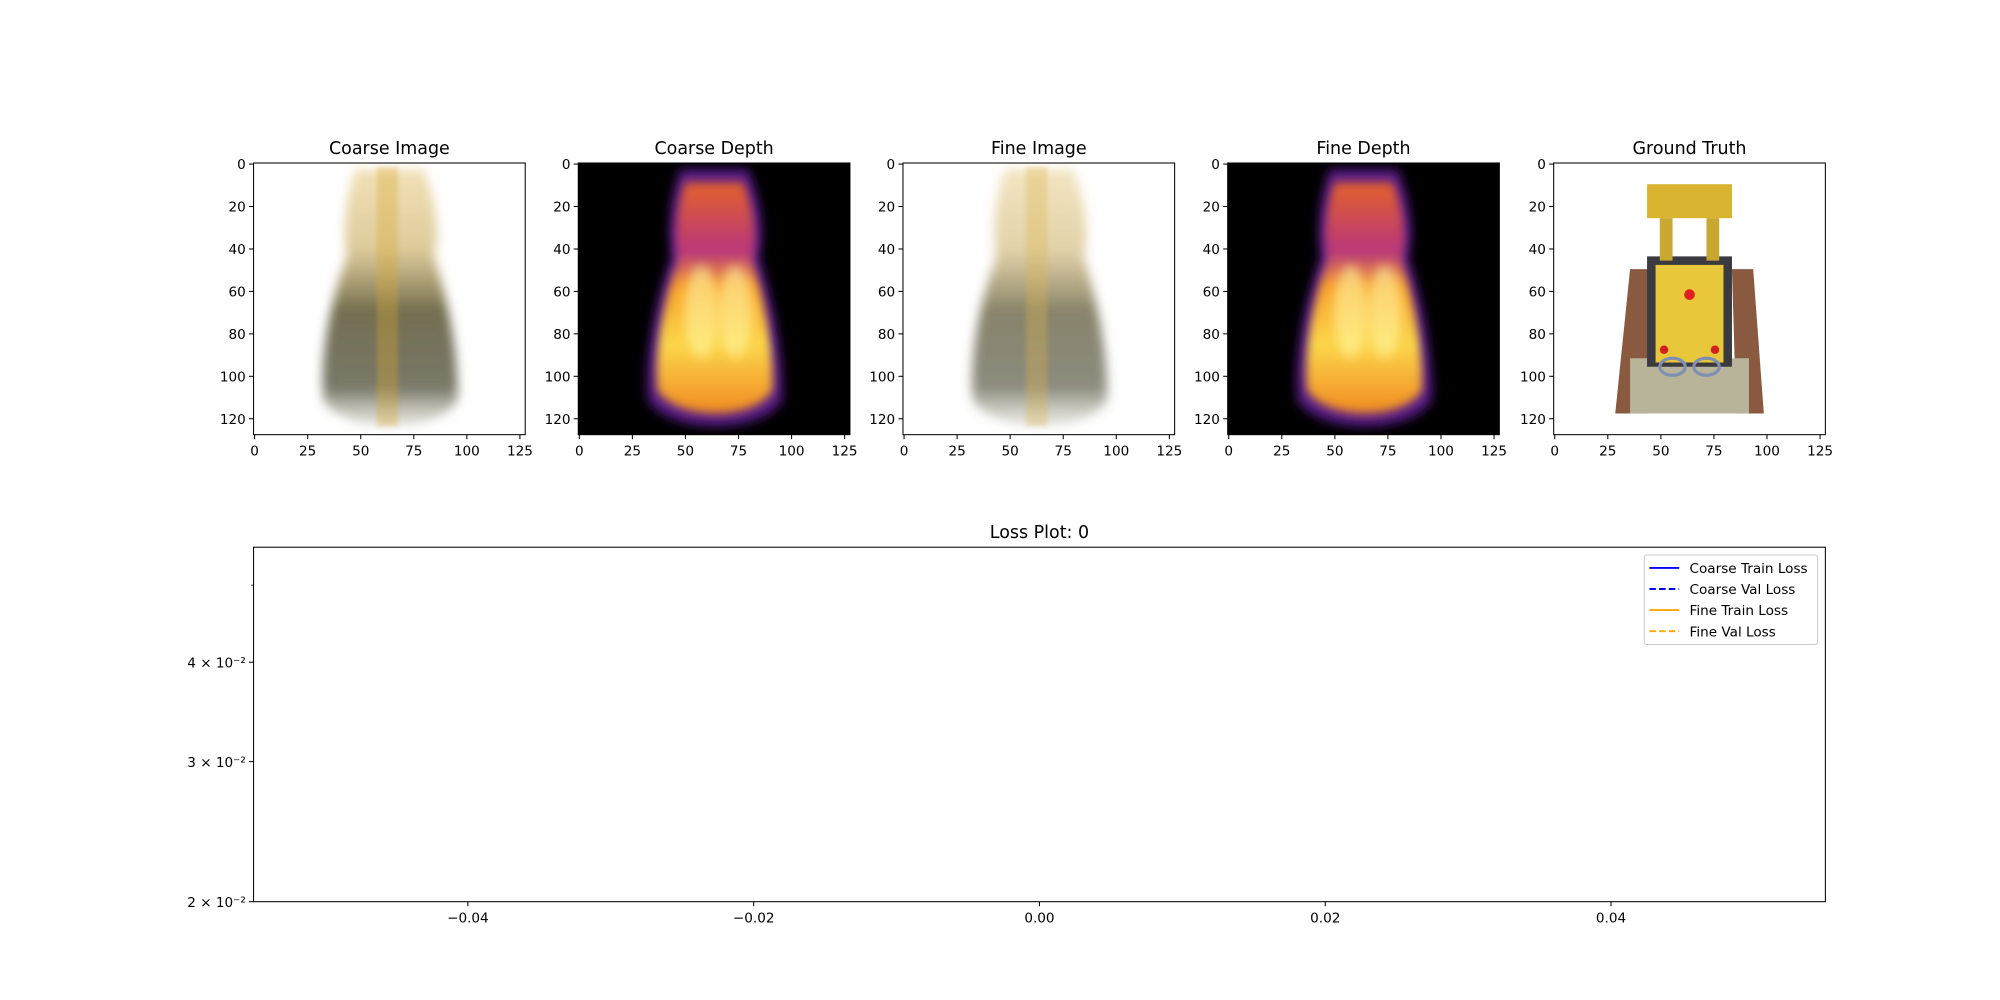  I want to click on legend-label: Fine Train Loss, so click(1739, 611).